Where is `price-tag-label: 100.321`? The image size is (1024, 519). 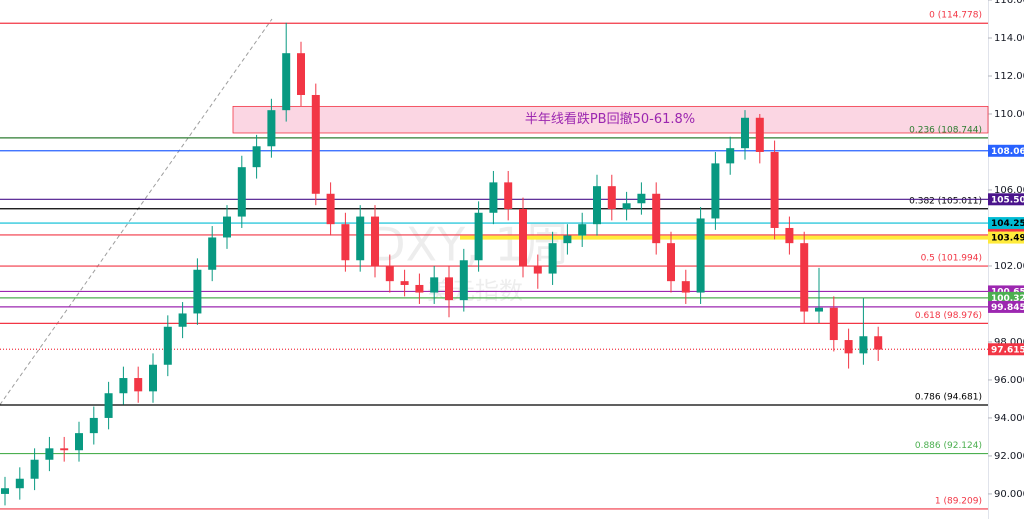 price-tag-label: 100.321 is located at coordinates (1007, 299).